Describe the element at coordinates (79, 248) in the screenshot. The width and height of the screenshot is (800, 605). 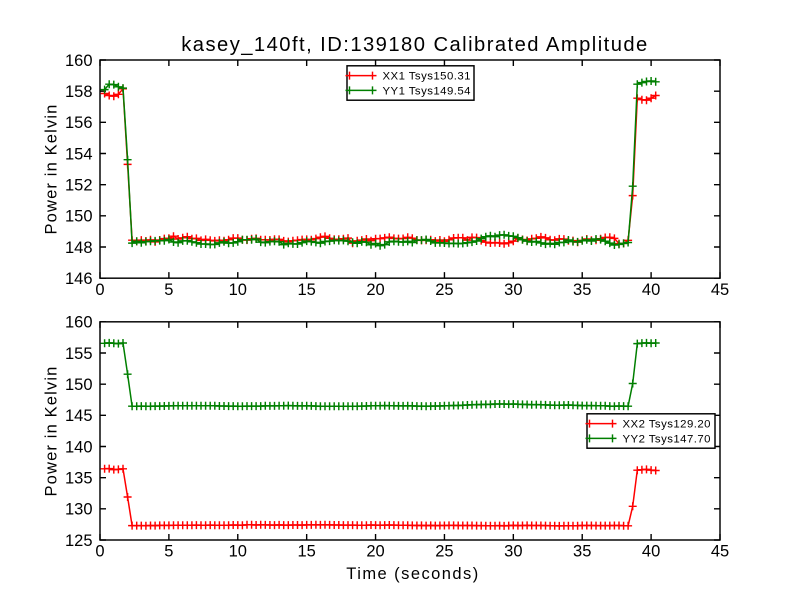
I see `svg-text: 148` at that location.